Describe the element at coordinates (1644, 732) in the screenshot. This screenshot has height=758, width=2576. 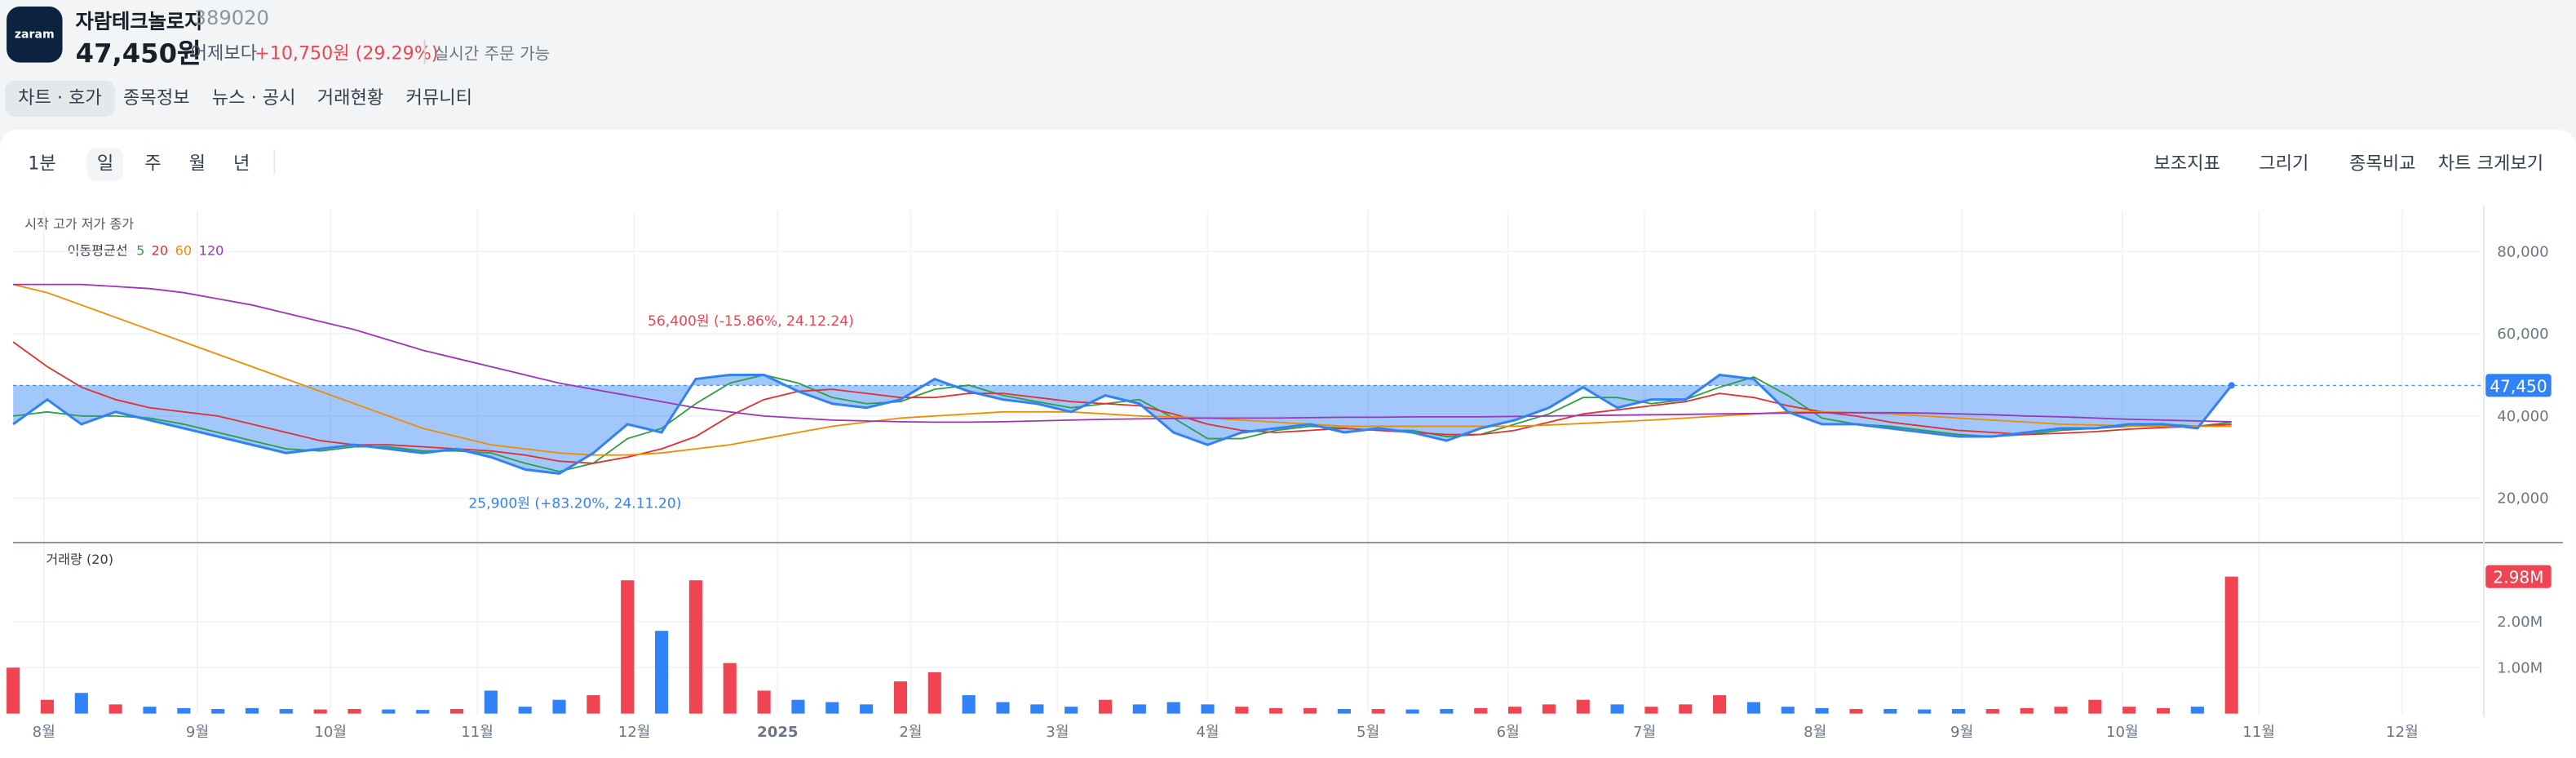
I see `x-tick-label: 7월` at that location.